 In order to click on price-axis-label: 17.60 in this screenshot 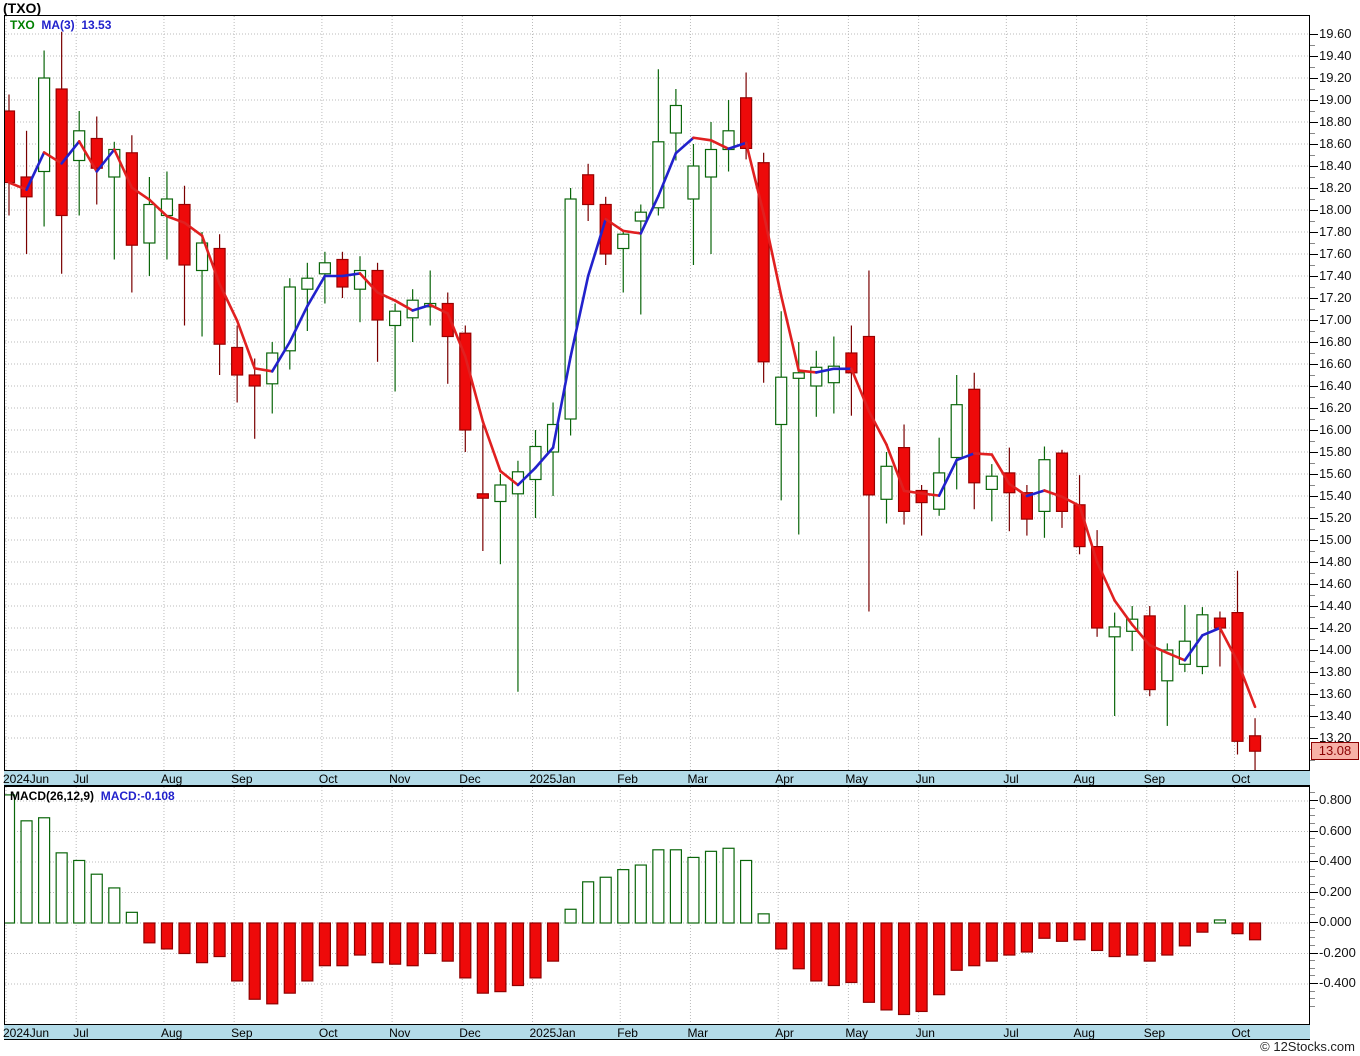, I will do `click(1335, 253)`.